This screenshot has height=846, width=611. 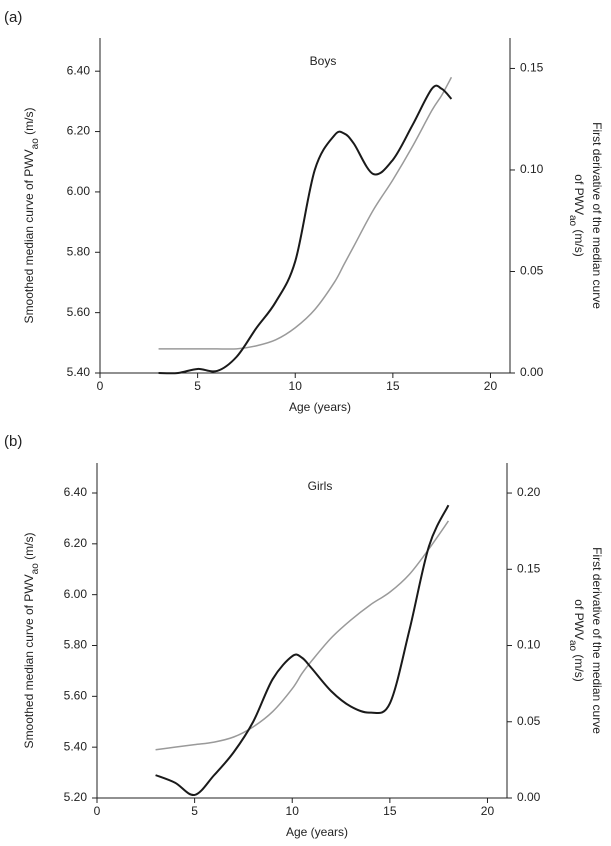 I want to click on chart-title: Boys, so click(x=323, y=61).